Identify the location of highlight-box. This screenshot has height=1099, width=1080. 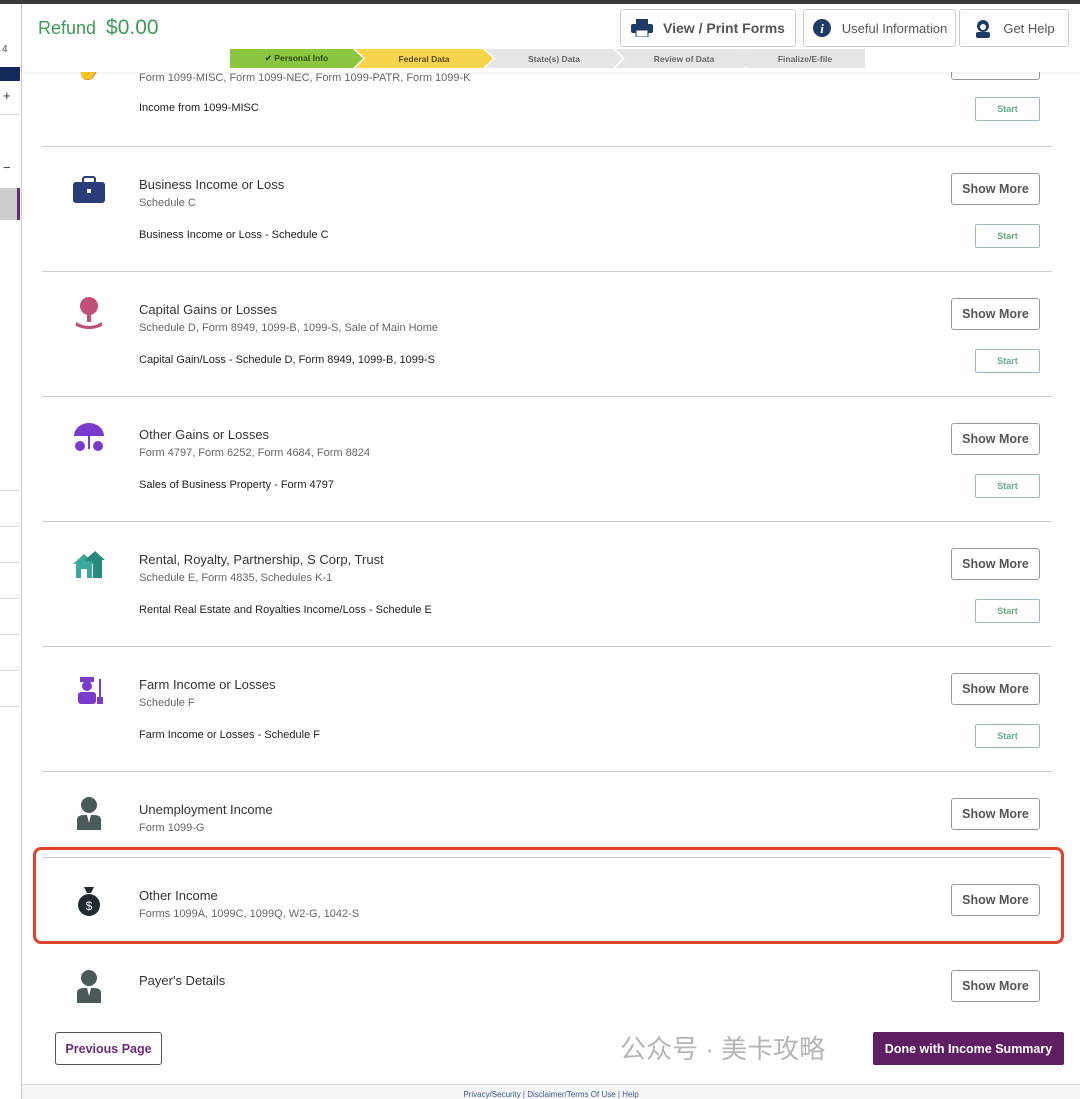
(548, 895).